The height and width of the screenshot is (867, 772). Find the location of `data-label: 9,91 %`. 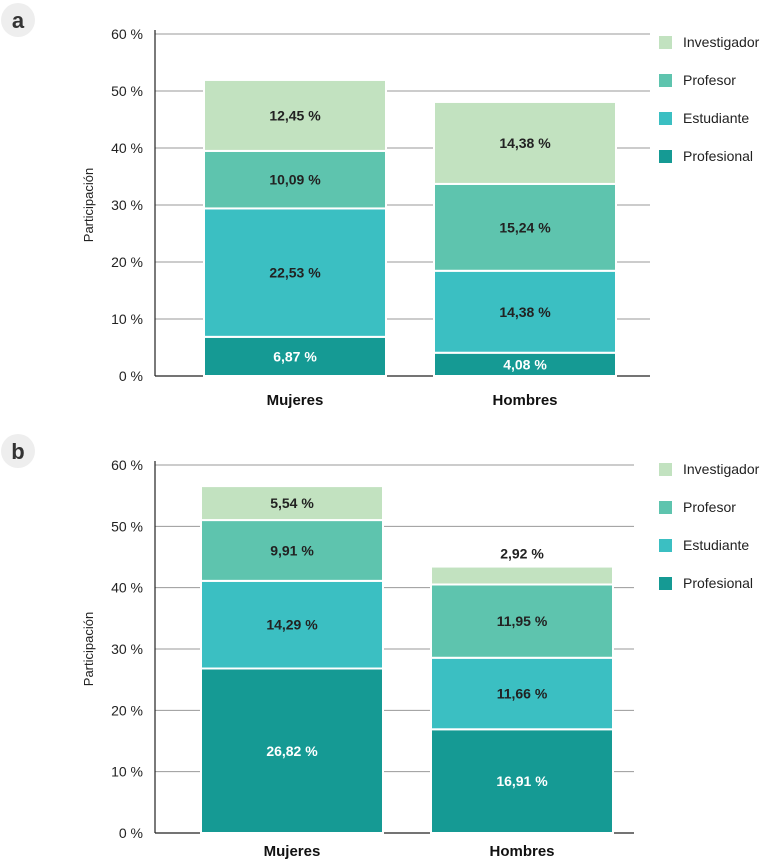

data-label: 9,91 % is located at coordinates (292, 550).